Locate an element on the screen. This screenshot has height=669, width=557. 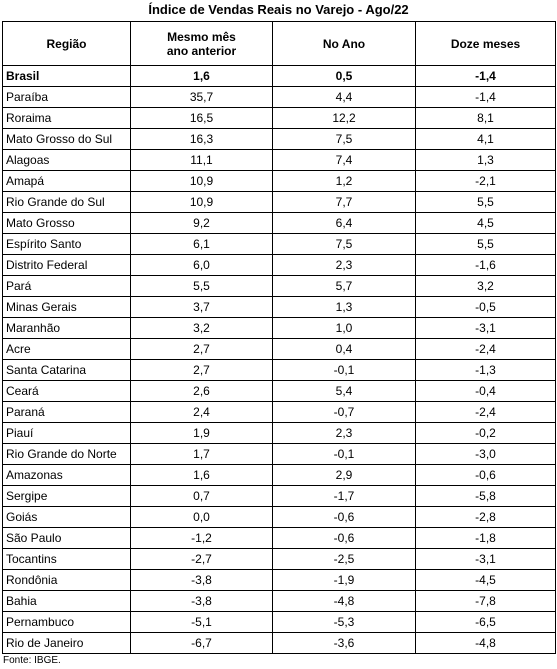
table-row: Espírito Santo 6,1 7,5 5,5 is located at coordinates (279, 244).